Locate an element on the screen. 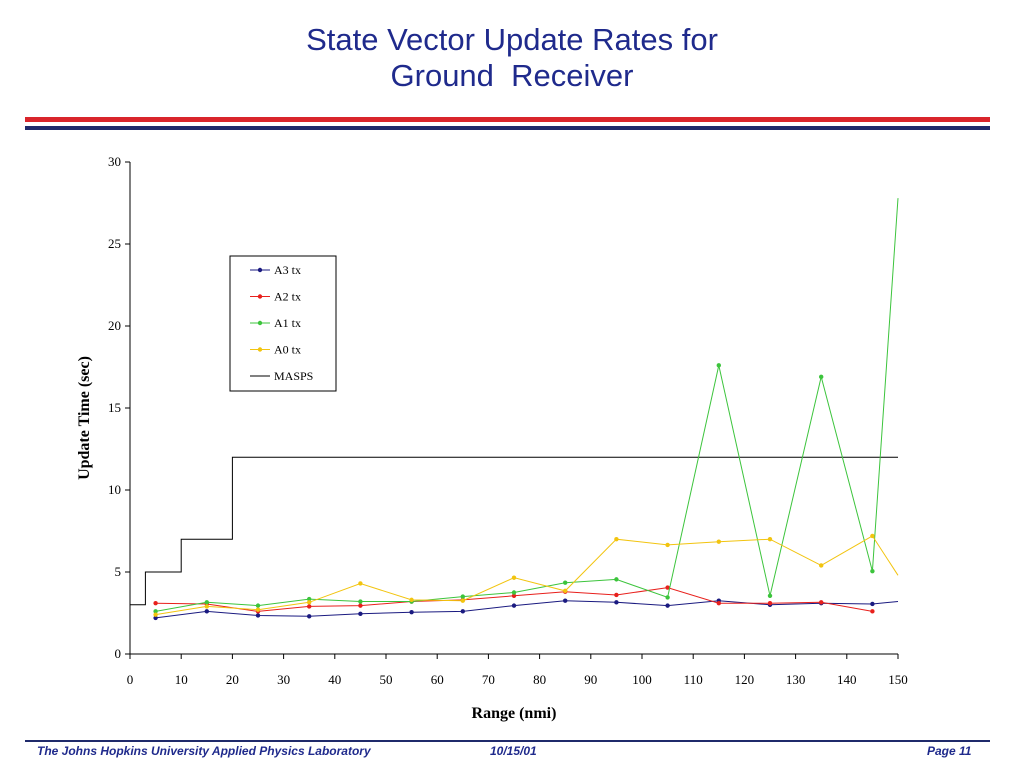 This screenshot has height=768, width=1024. title-line-1: State Vector Update Rates for is located at coordinates (512, 39).